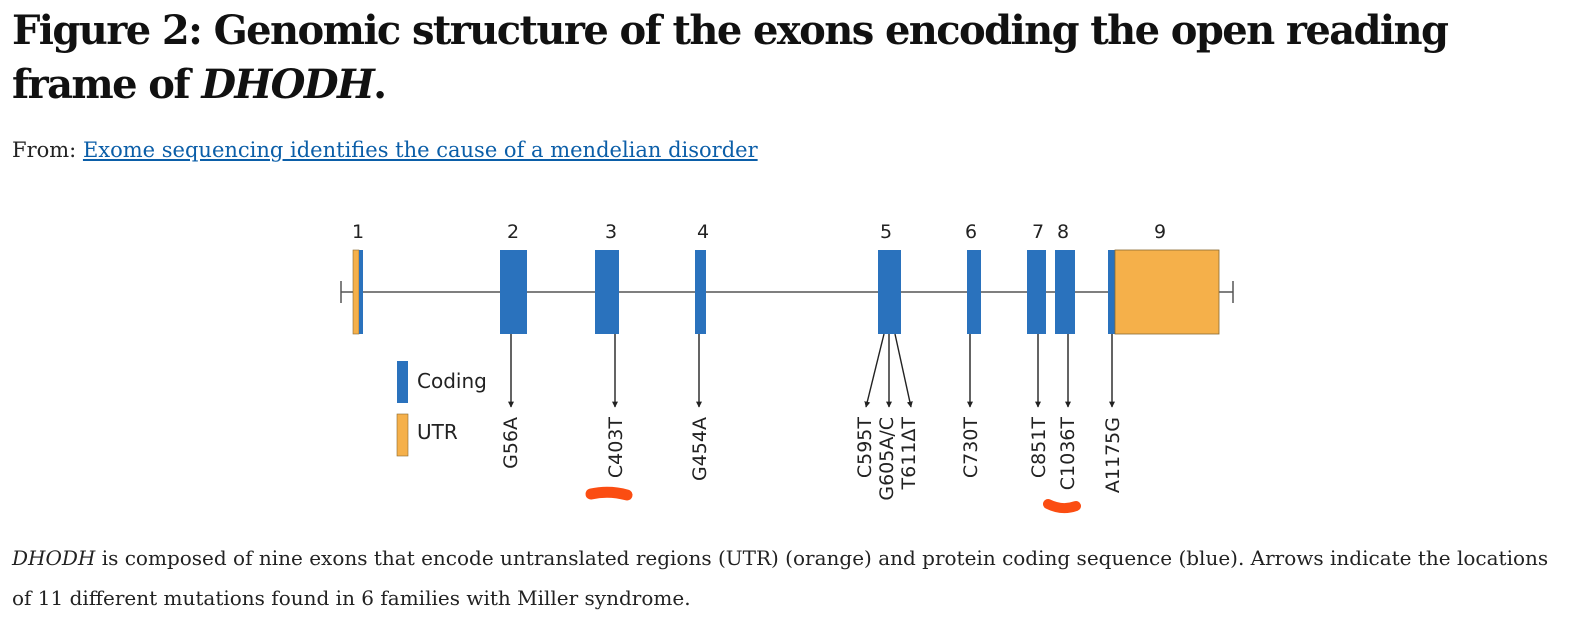 This screenshot has height=627, width=1576. I want to click on mutation-label-c1036t: C1036T, so click(1068, 454).